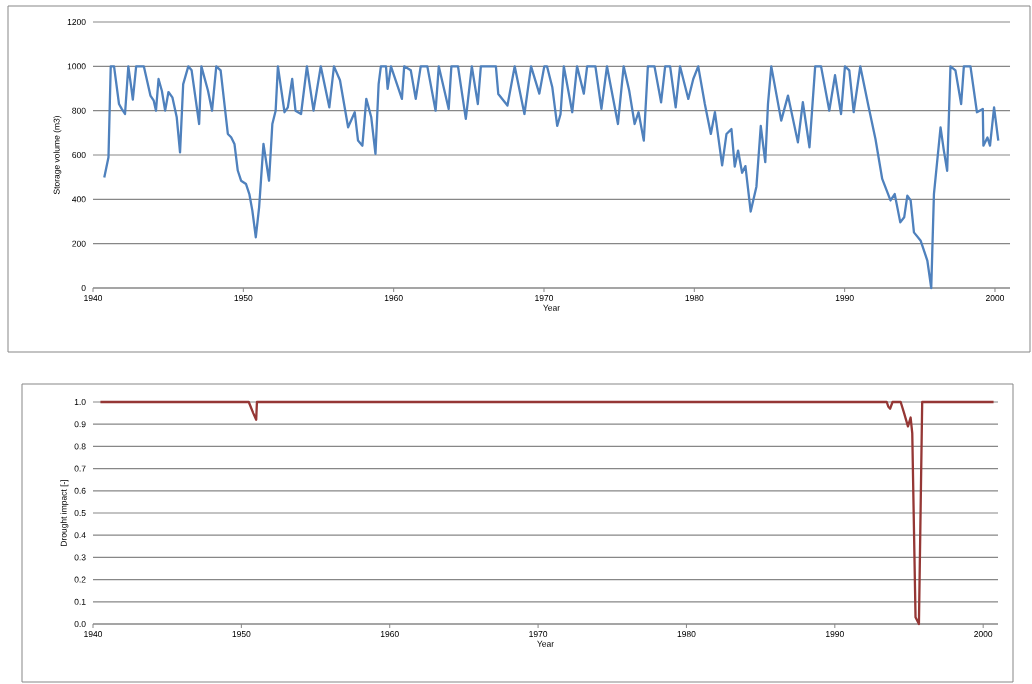 The image size is (1032, 684). I want to click on y-tick-label: 0.2, so click(80, 579).